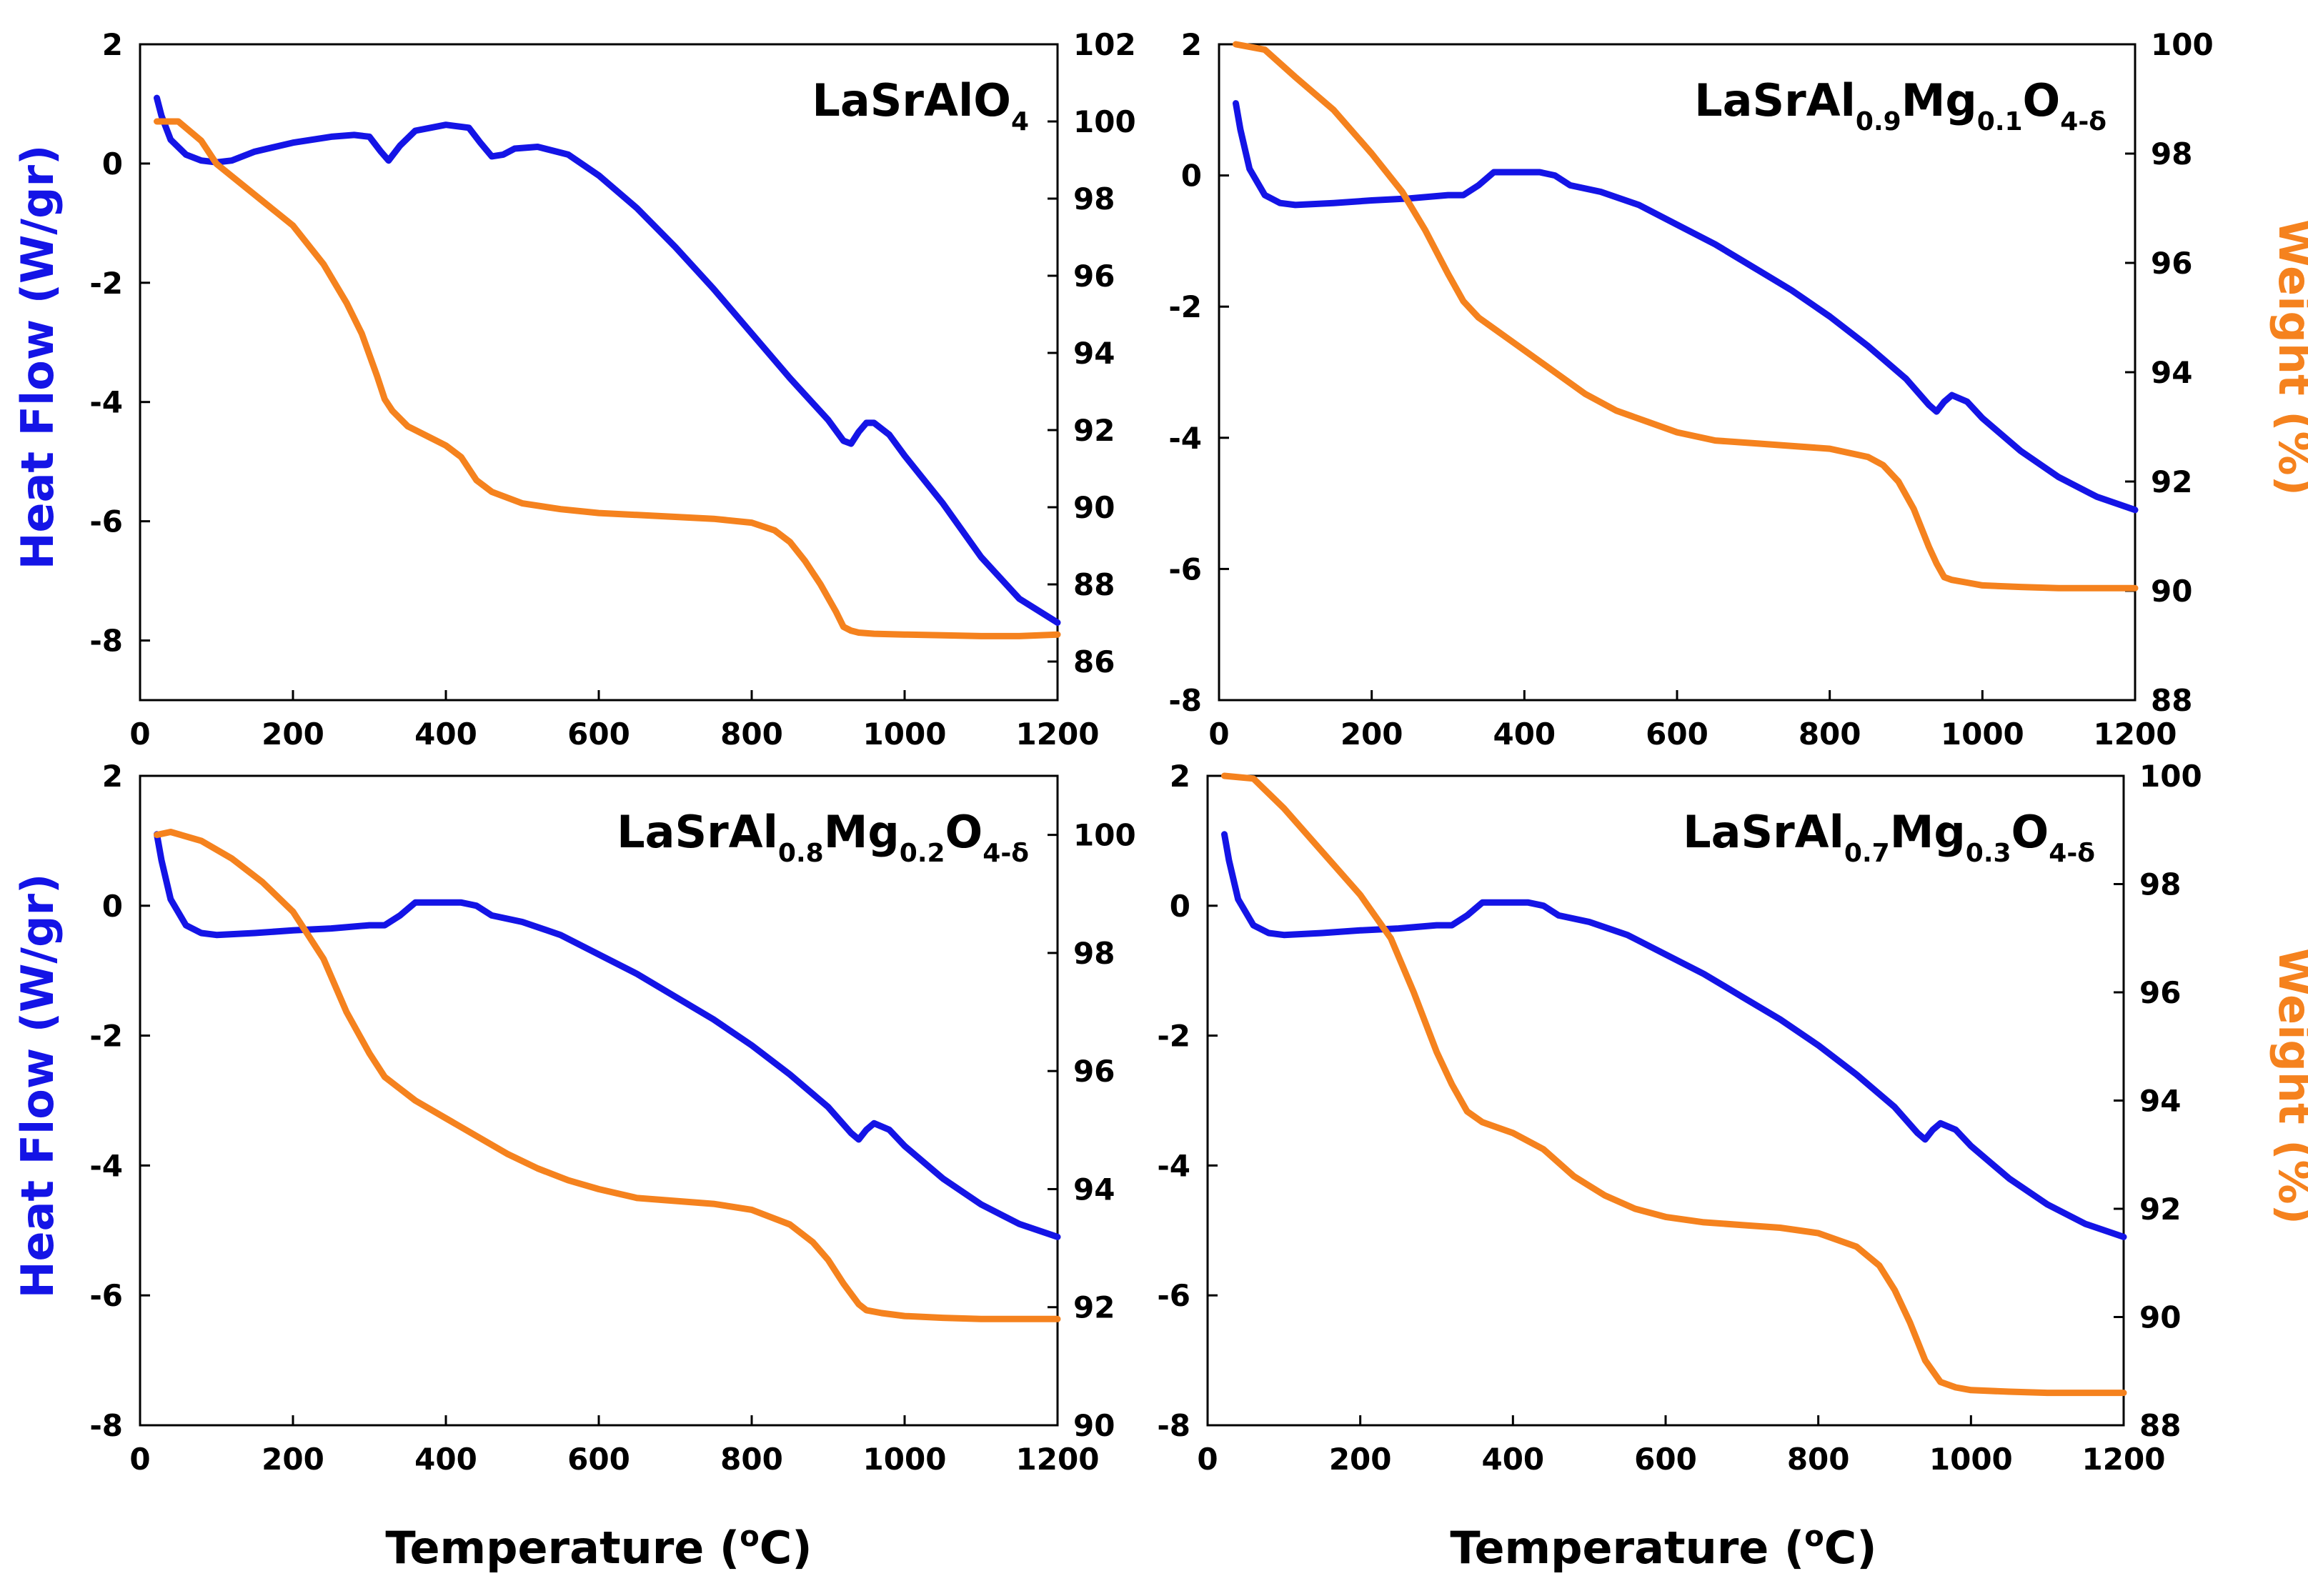 Image resolution: width=2308 pixels, height=1596 pixels. What do you see at coordinates (2288, 1086) in the screenshot?
I see `right-axis-title-bottom: Weight (%)` at bounding box center [2288, 1086].